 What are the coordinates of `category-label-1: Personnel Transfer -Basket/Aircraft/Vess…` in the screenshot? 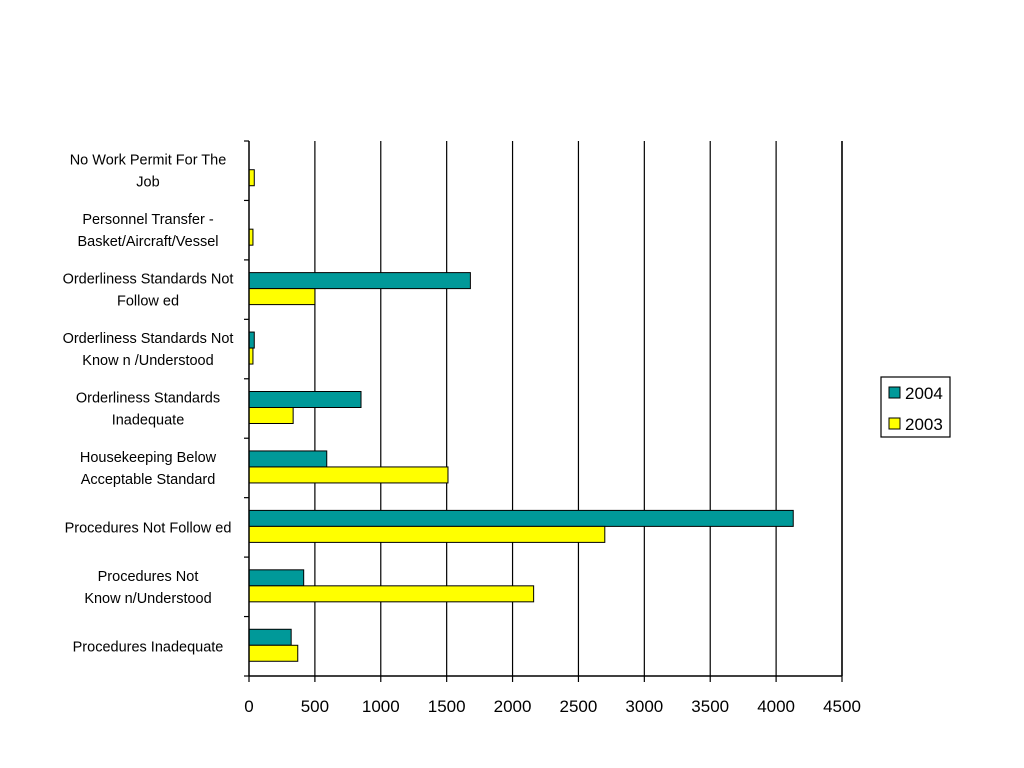 It's located at (147, 231).